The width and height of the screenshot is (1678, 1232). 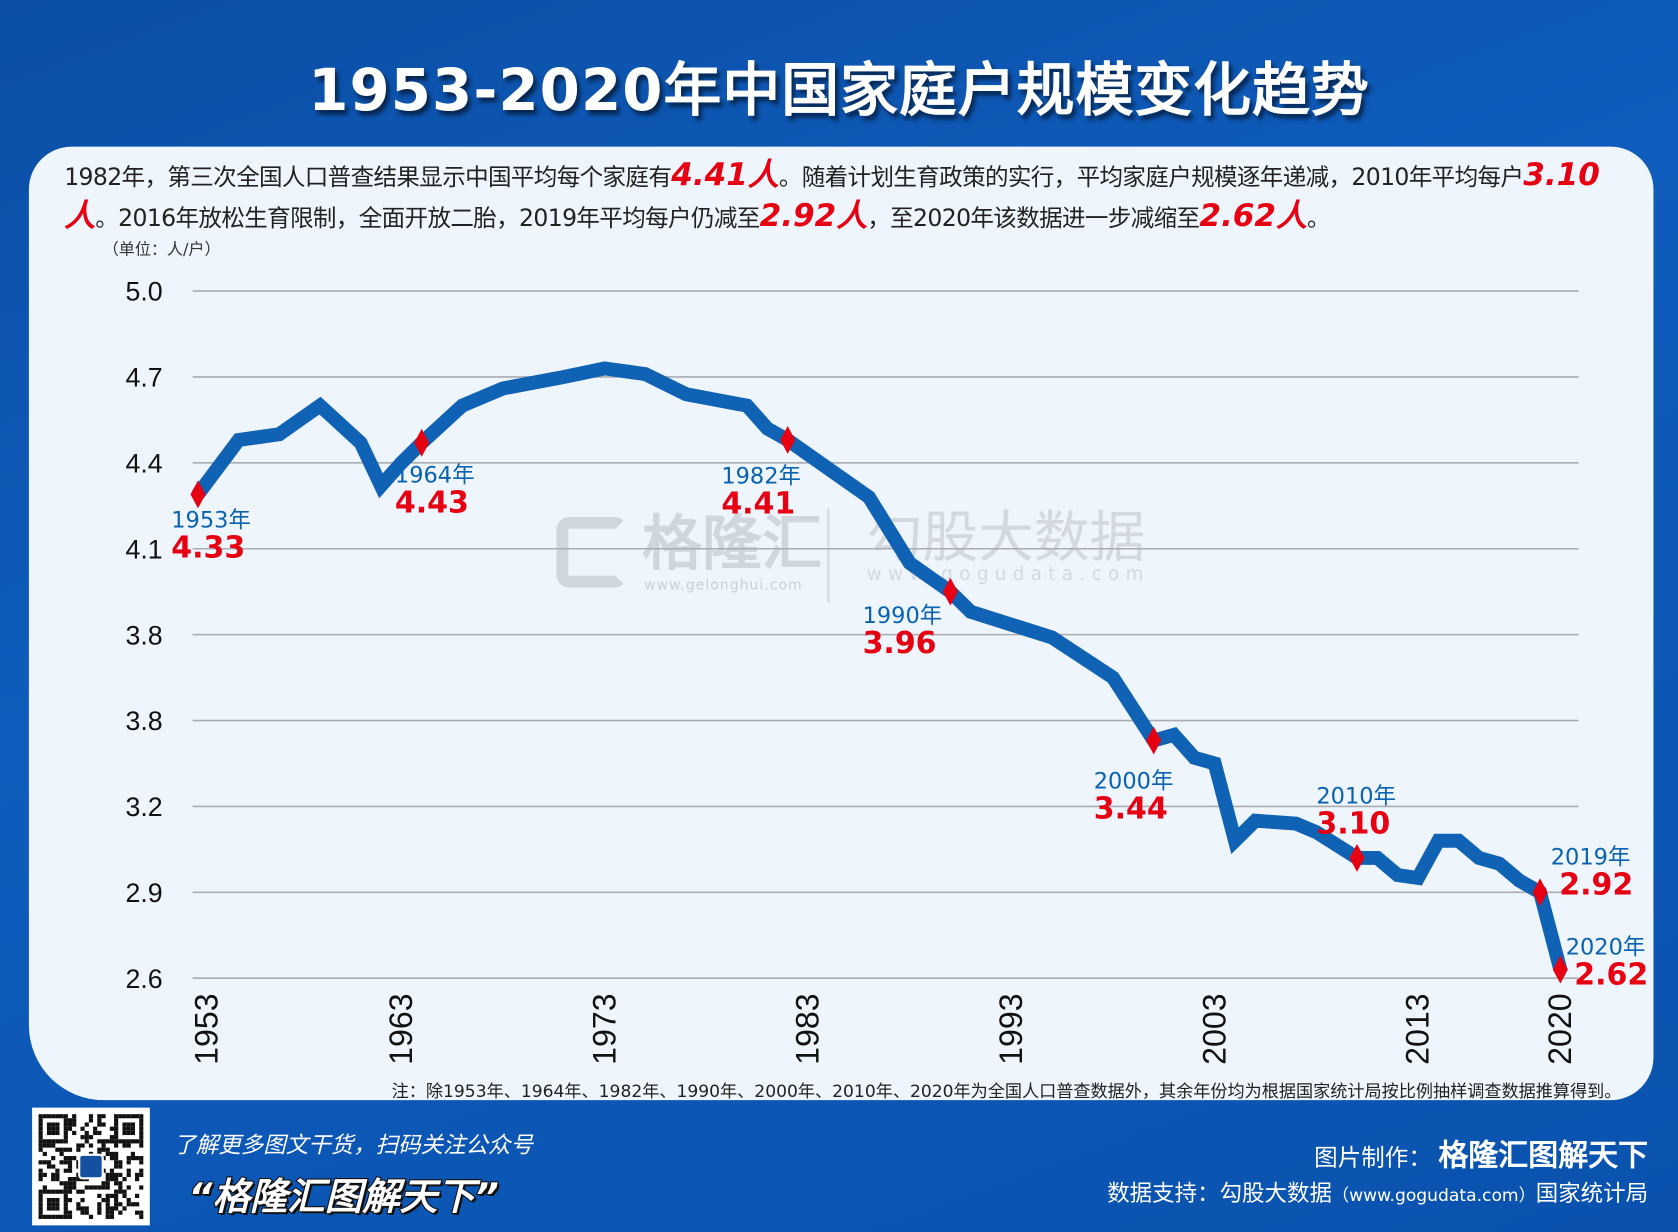 What do you see at coordinates (1353, 823) in the screenshot?
I see `data-label-value: 3.10` at bounding box center [1353, 823].